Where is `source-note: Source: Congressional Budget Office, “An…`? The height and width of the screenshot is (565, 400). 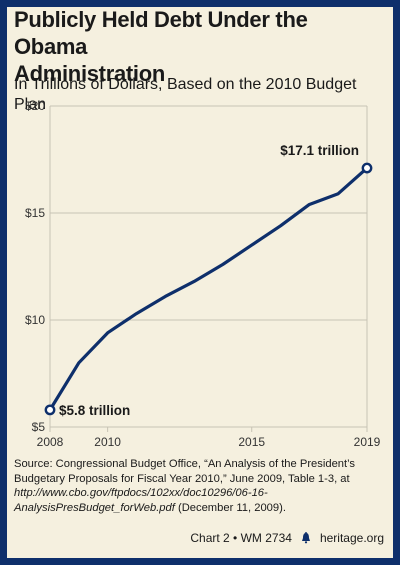 source-note: Source: Congressional Budget Office, “An… is located at coordinates (200, 486).